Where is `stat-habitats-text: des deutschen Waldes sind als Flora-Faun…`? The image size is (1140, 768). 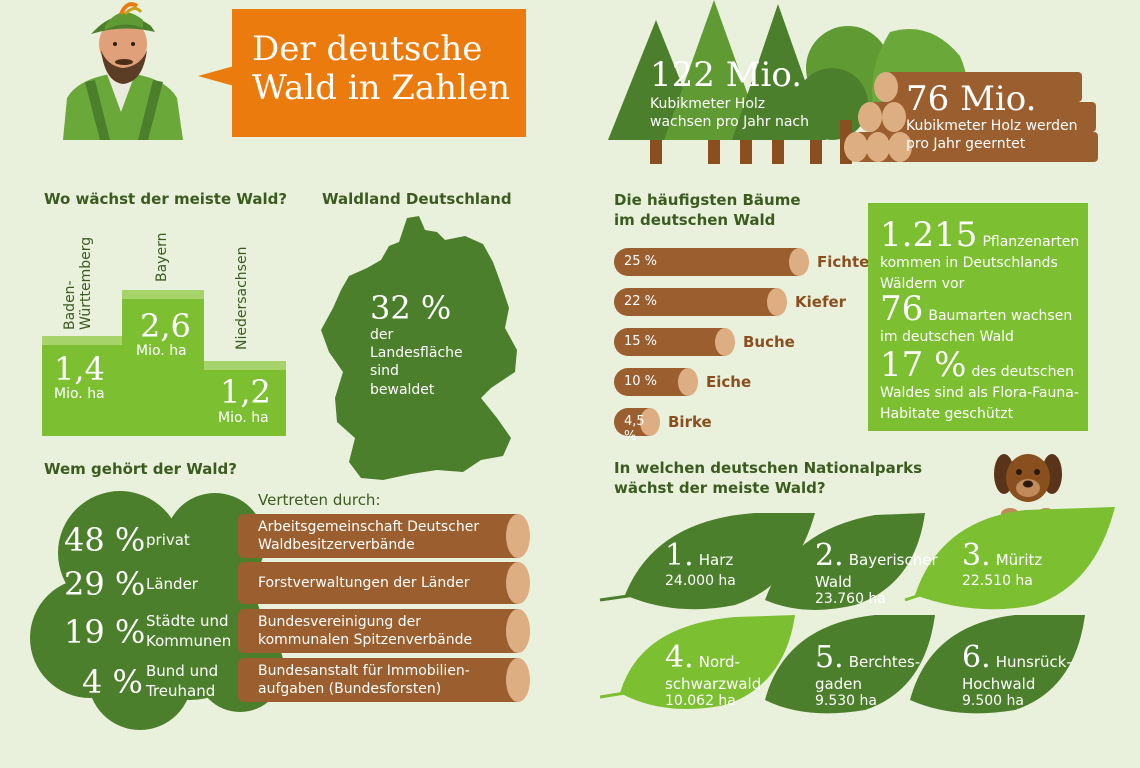
stat-habitats-text: des deutschen Waldes sind als Flora-Faun… is located at coordinates (979, 393).